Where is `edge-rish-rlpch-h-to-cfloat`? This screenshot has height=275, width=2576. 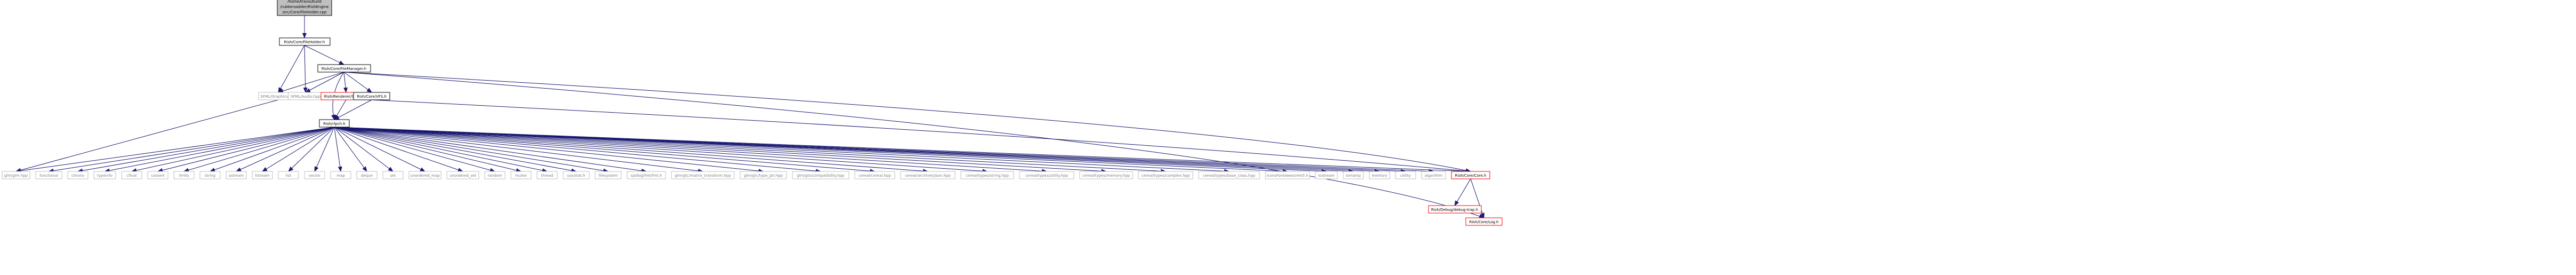 edge-rish-rlpch-h-to-cfloat is located at coordinates (233, 149).